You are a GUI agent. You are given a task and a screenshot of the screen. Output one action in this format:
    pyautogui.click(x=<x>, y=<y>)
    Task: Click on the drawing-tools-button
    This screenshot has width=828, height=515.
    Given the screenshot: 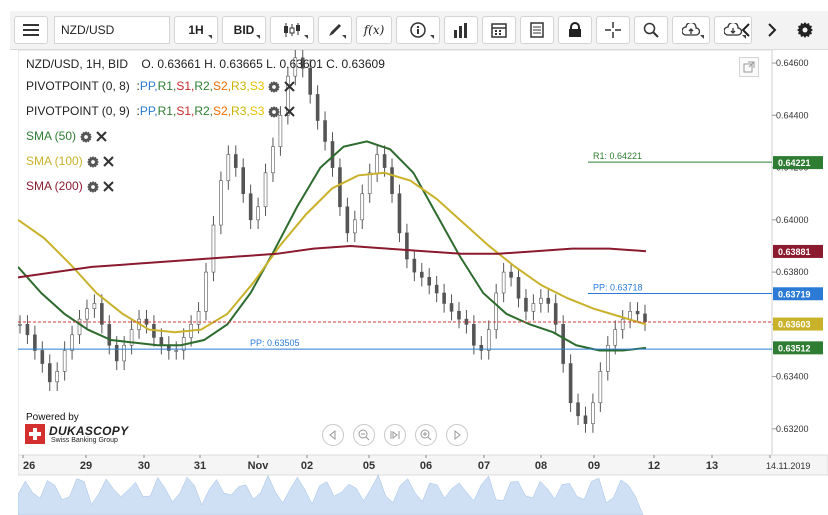 What is the action you would take?
    pyautogui.click(x=335, y=30)
    